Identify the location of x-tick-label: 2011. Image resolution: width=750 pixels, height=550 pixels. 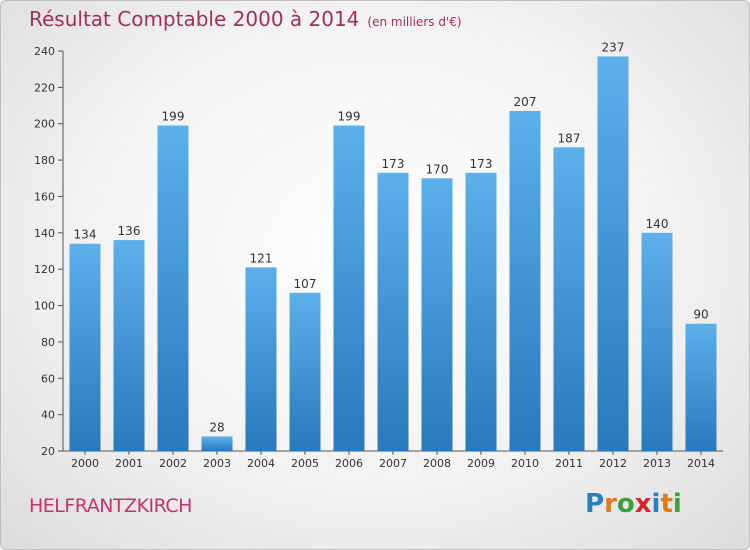
(569, 463).